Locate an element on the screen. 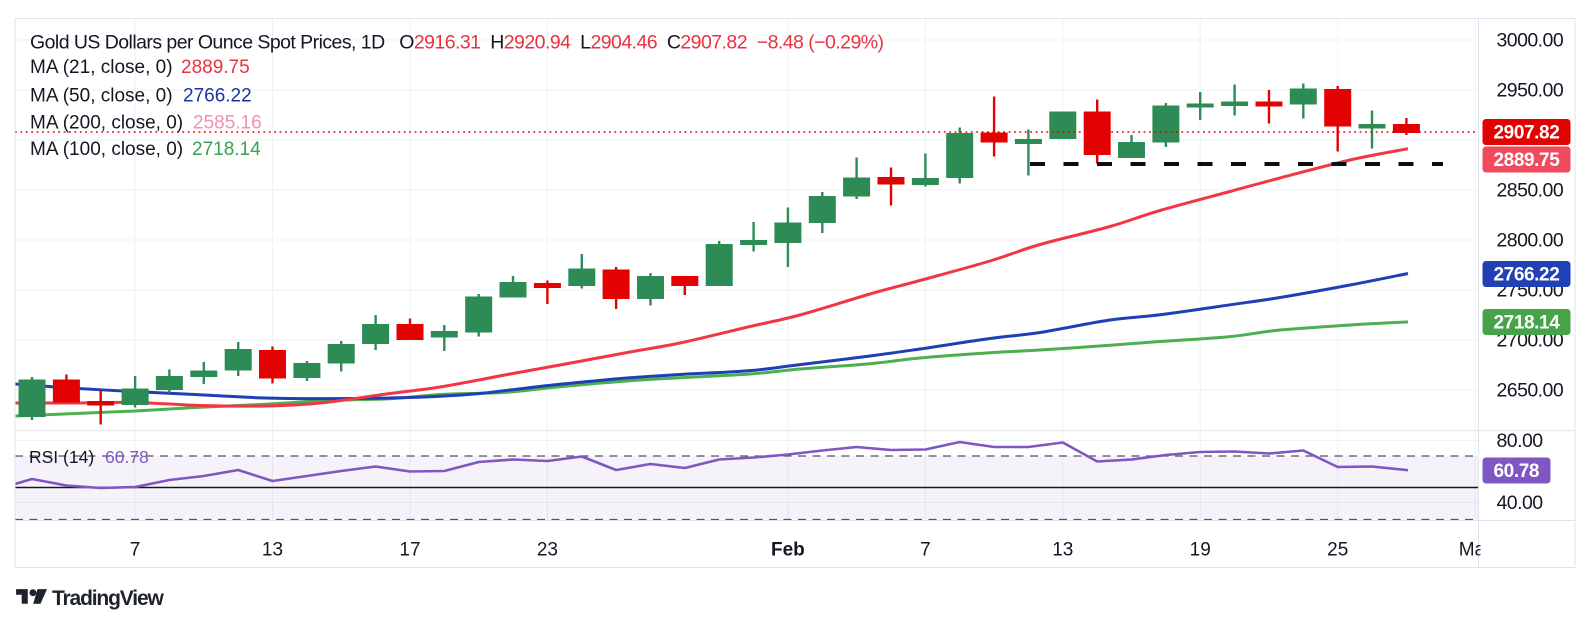  svg-text: MA (50, close, 0) is located at coordinates (101, 96).